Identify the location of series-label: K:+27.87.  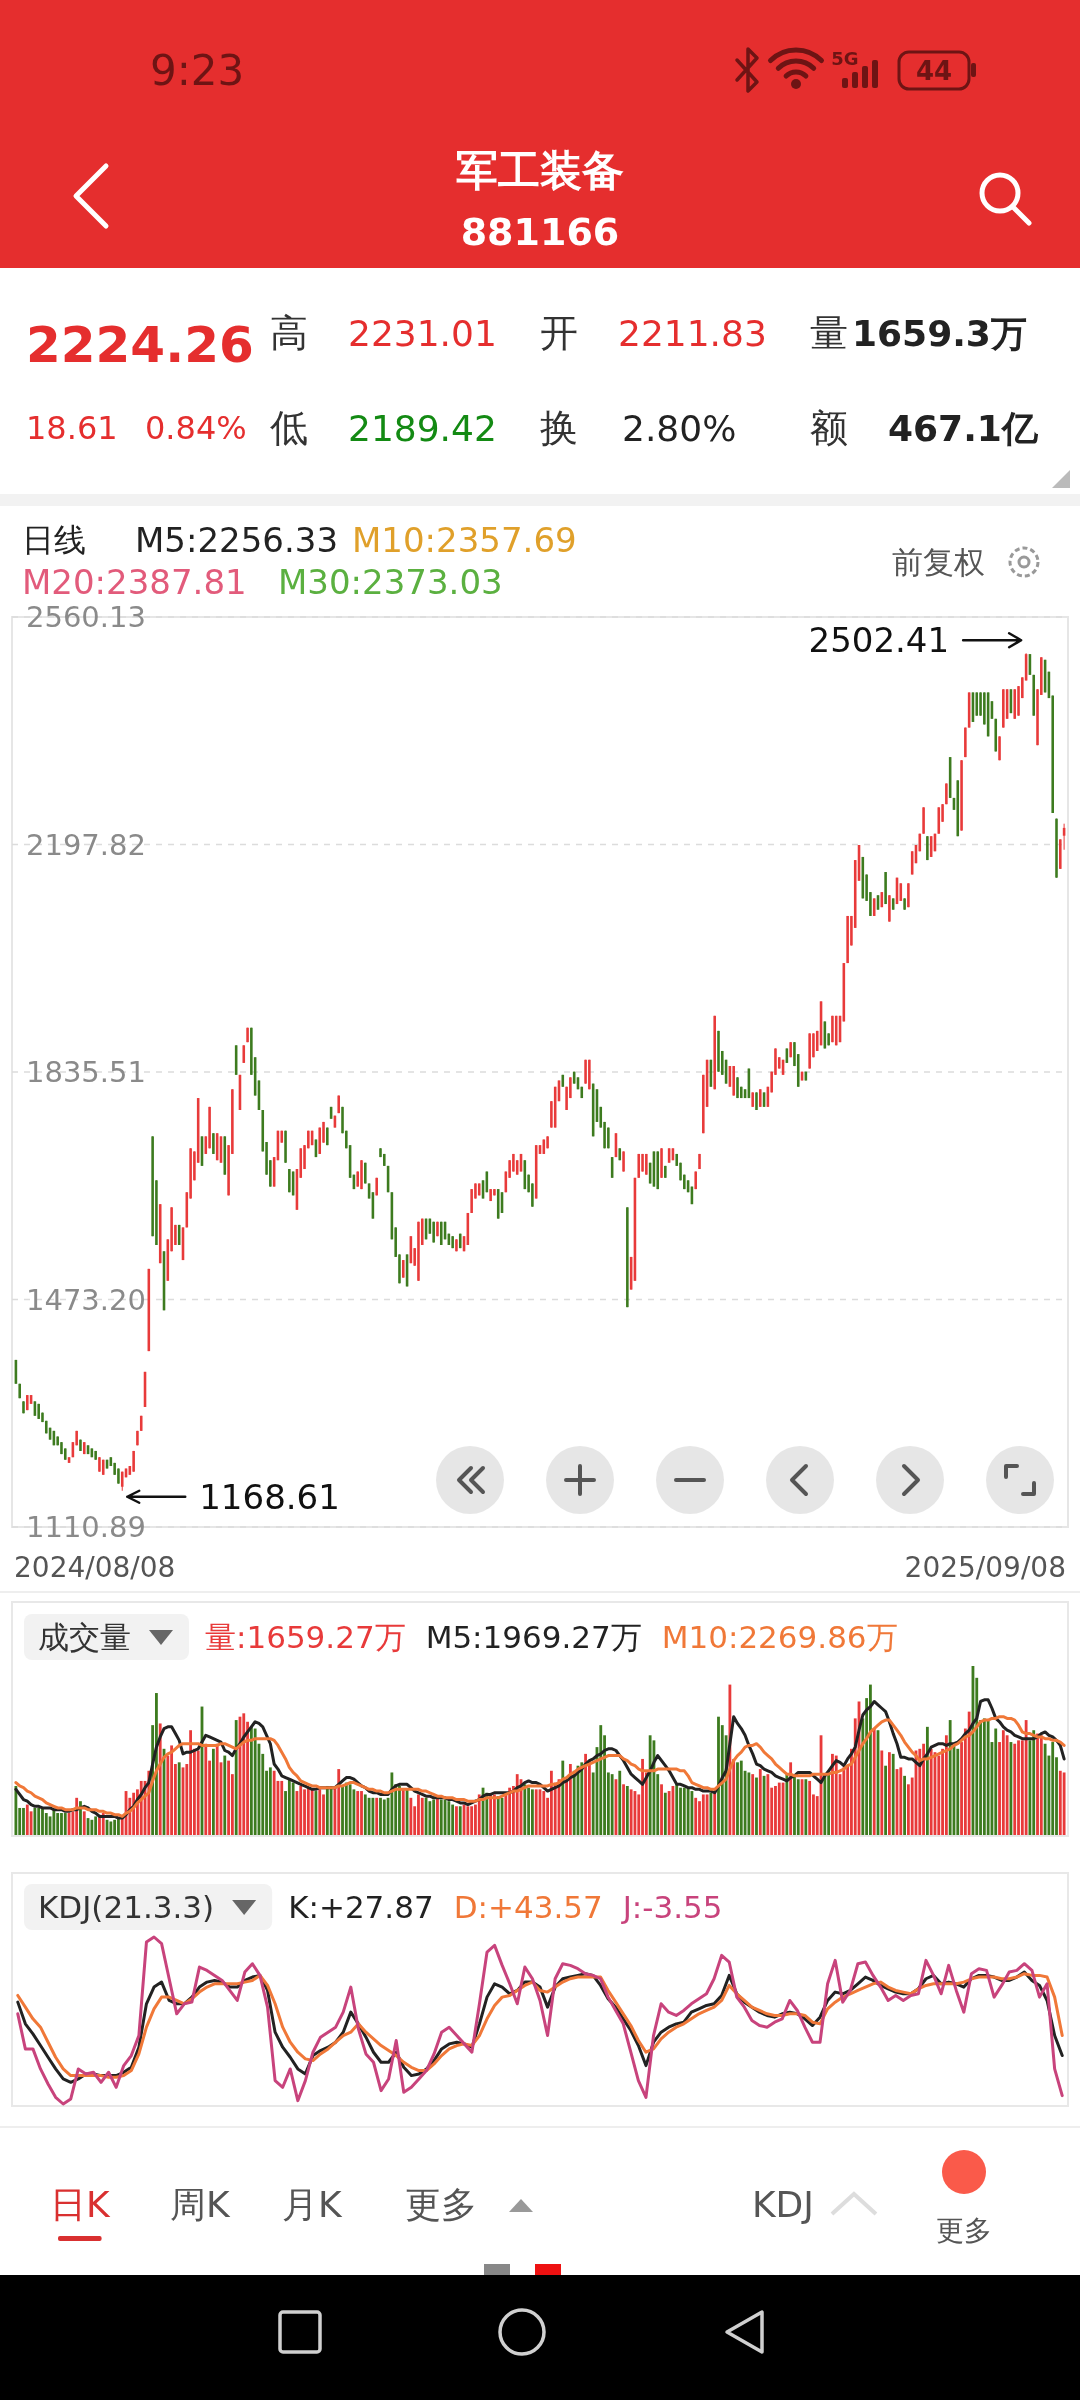
(361, 1907).